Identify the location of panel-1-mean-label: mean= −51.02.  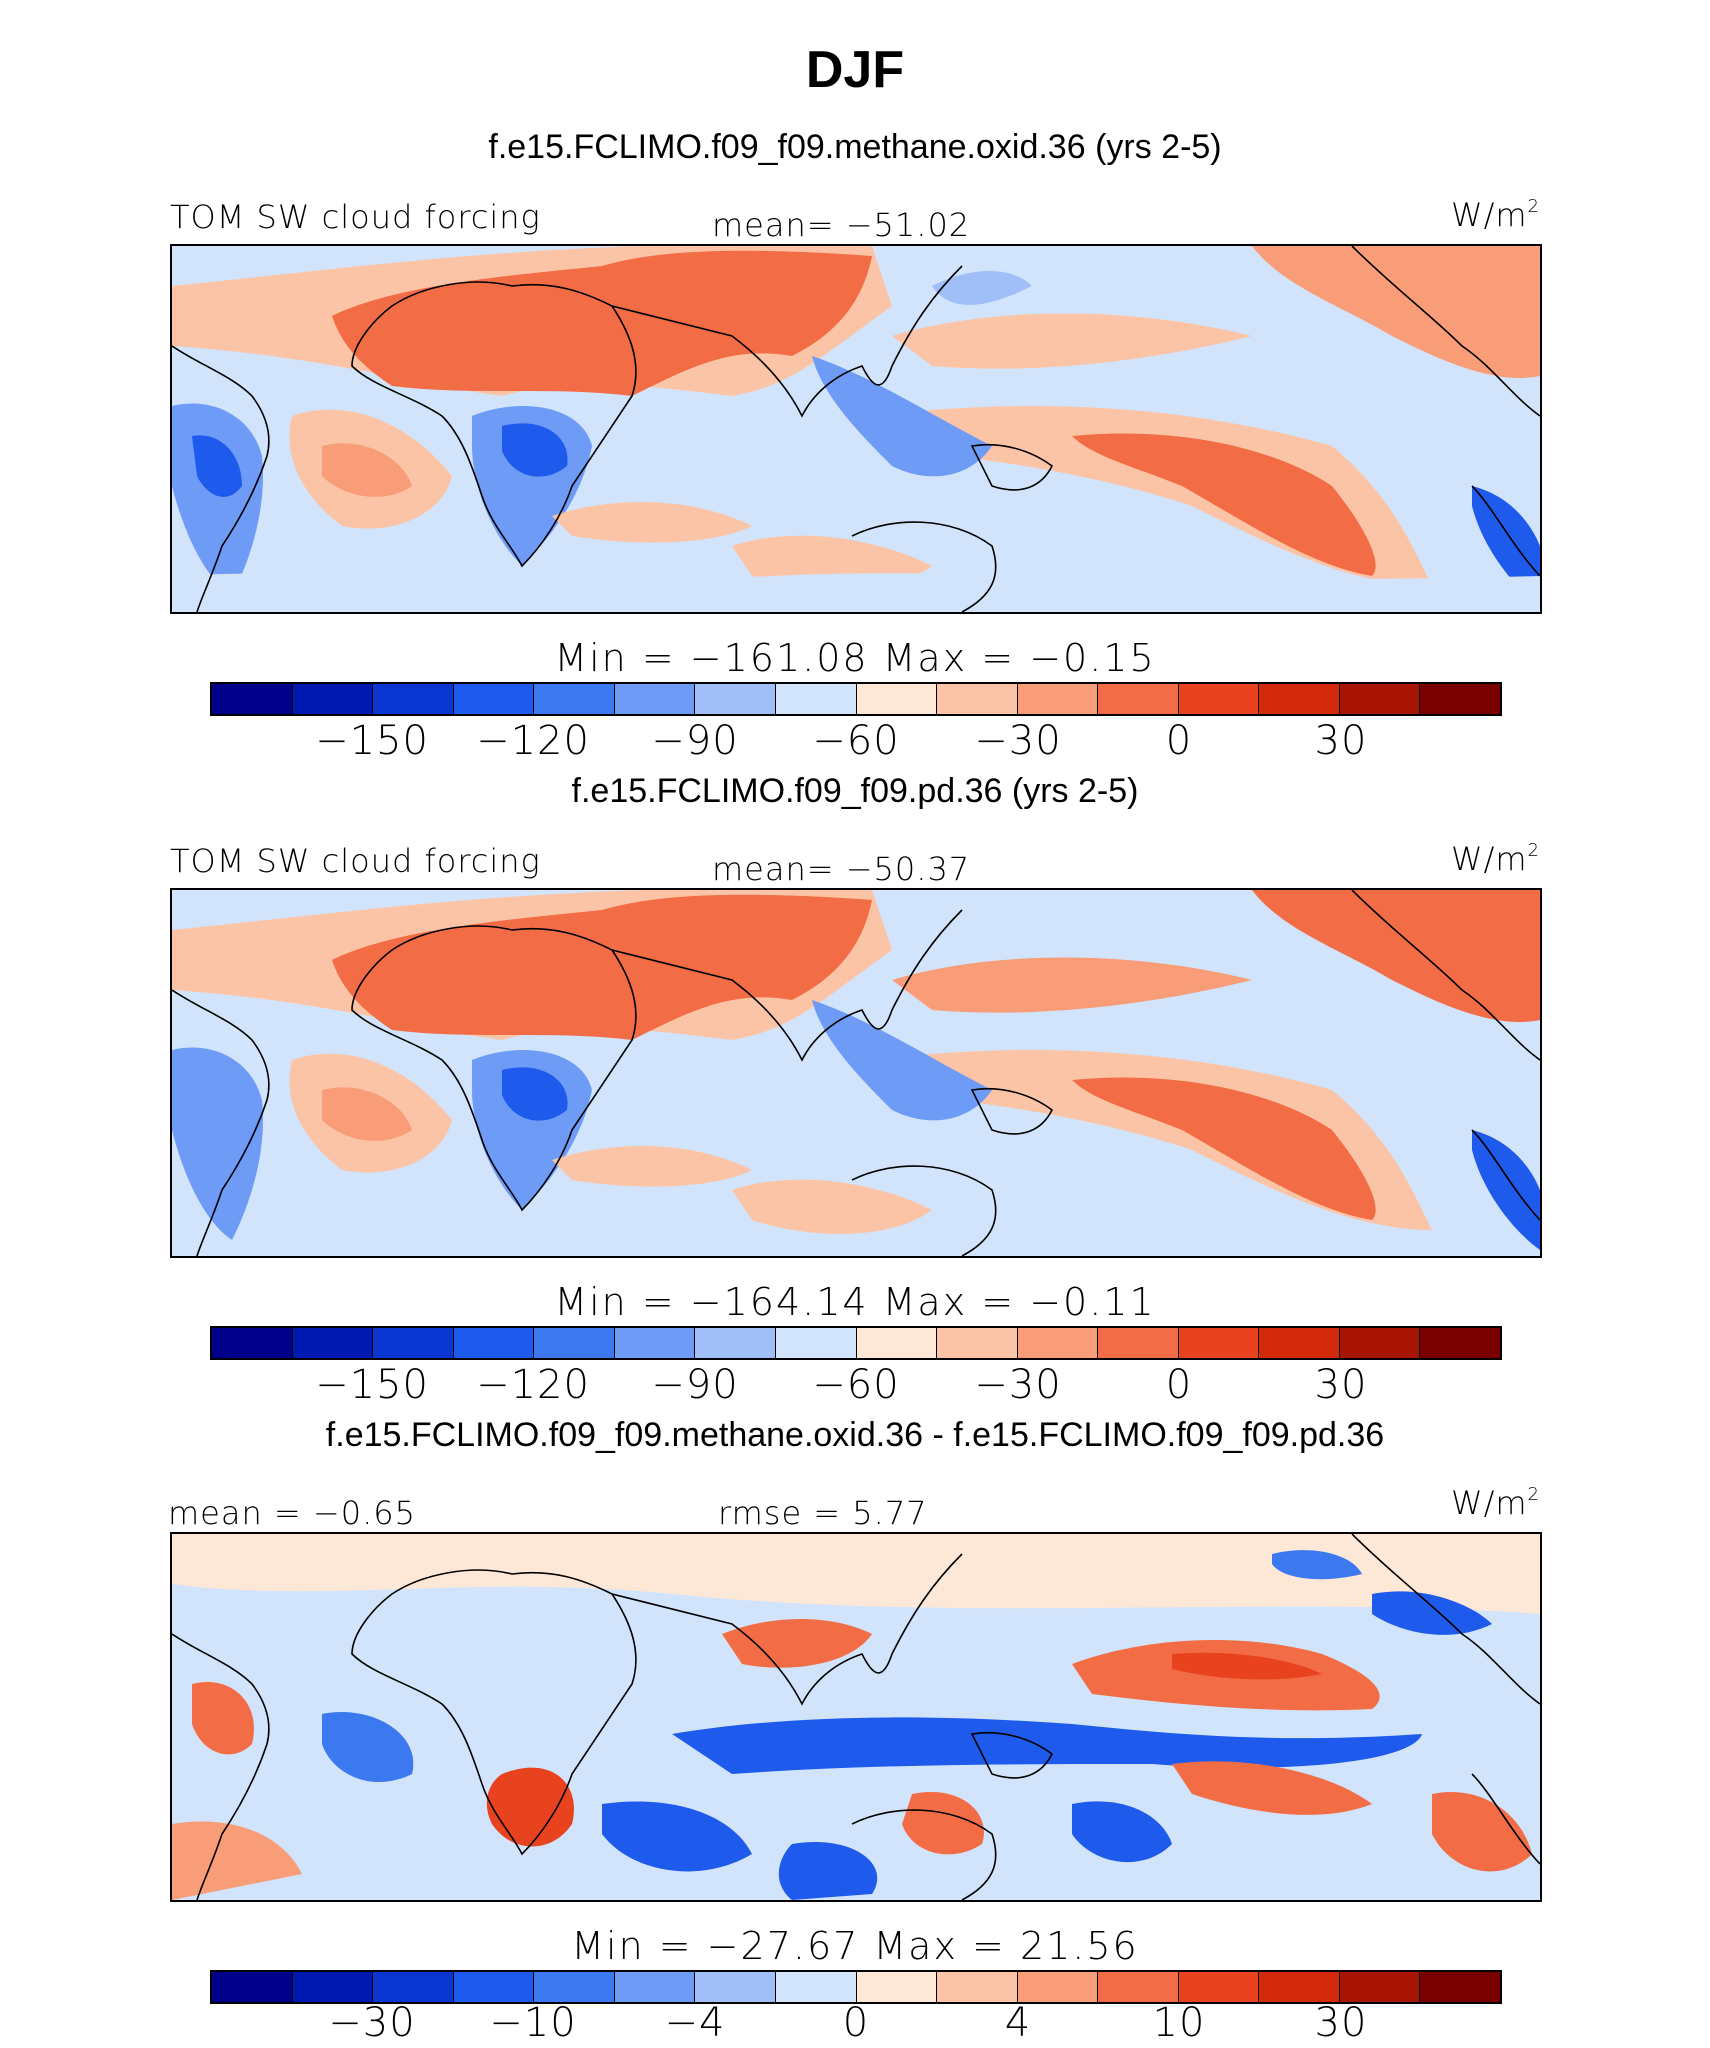
(841, 225).